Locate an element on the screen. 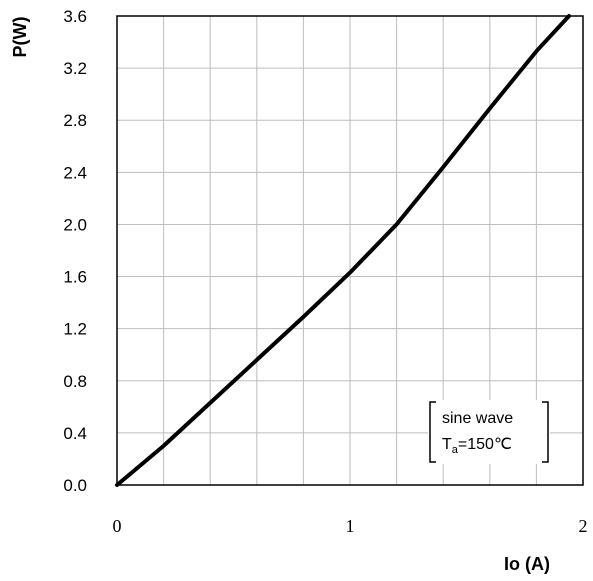  y-tick-label: 2.4 is located at coordinates (75, 172).